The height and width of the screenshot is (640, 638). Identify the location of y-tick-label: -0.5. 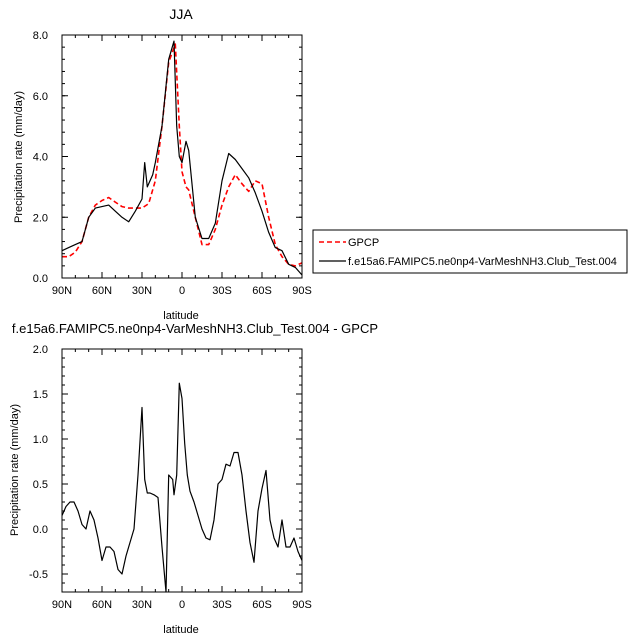
(38, 575).